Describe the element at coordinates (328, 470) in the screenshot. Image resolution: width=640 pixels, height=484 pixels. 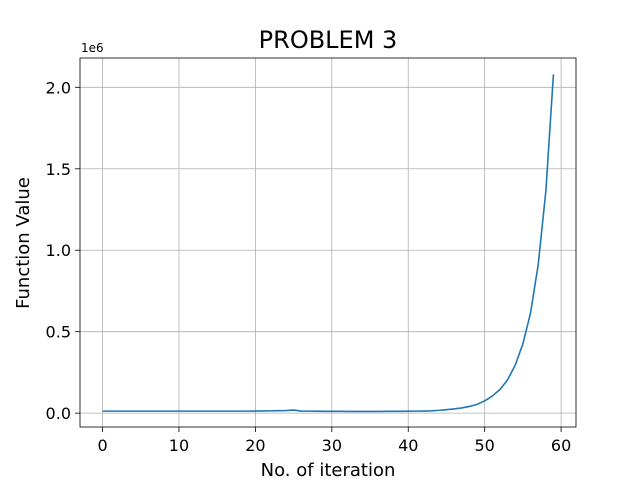
I see `x-axis-title: No. of iteration` at that location.